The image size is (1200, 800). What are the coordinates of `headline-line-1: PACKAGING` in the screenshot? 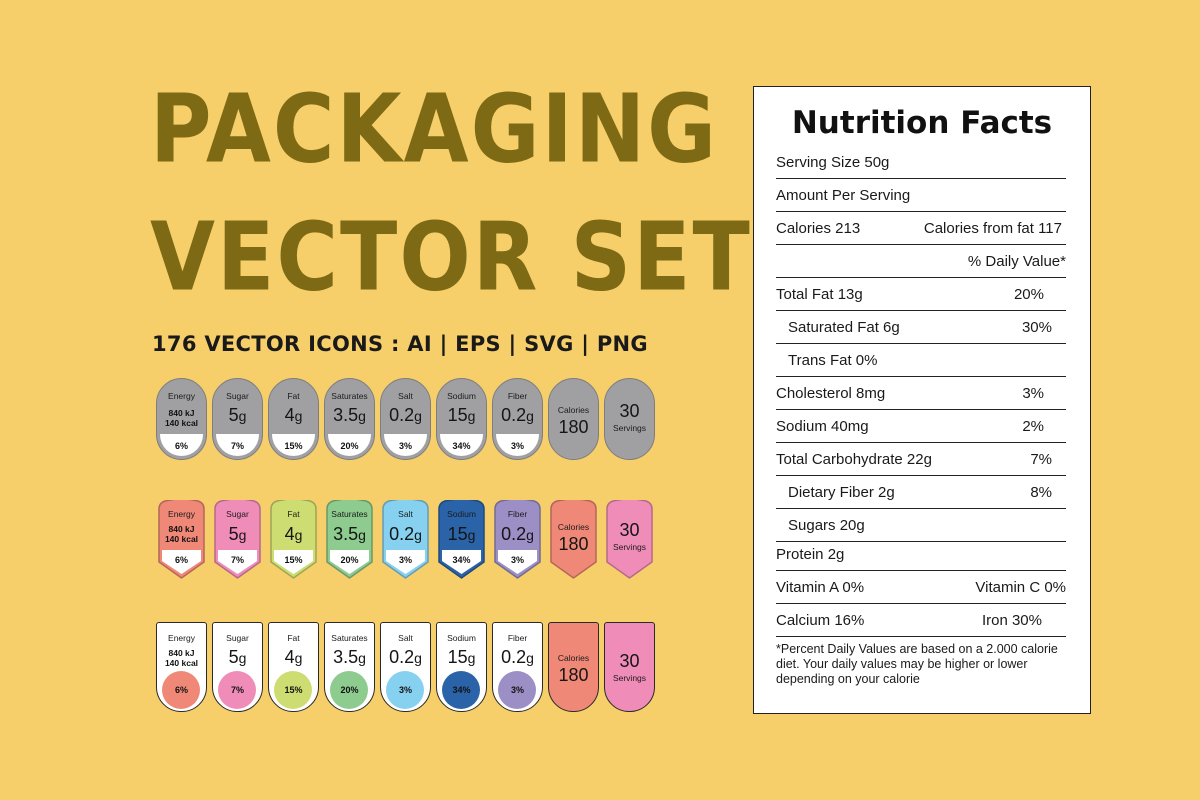 It's located at (434, 129).